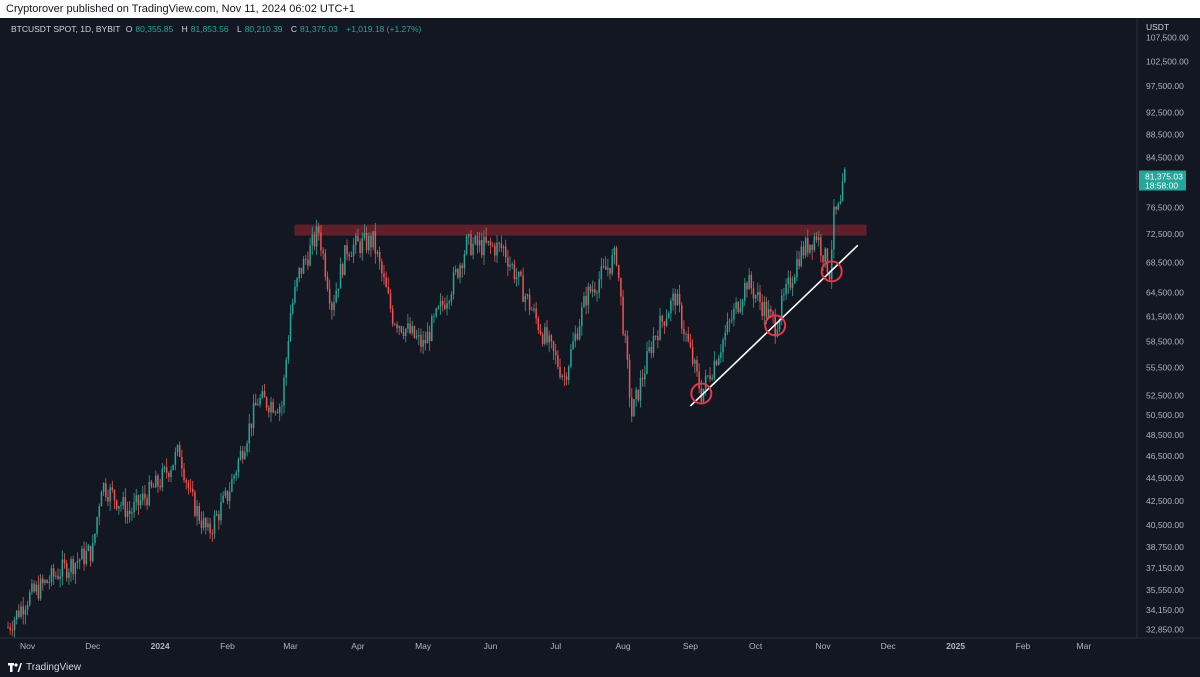 The width and height of the screenshot is (1200, 677). What do you see at coordinates (227, 646) in the screenshot?
I see `time-tick-label: Feb` at bounding box center [227, 646].